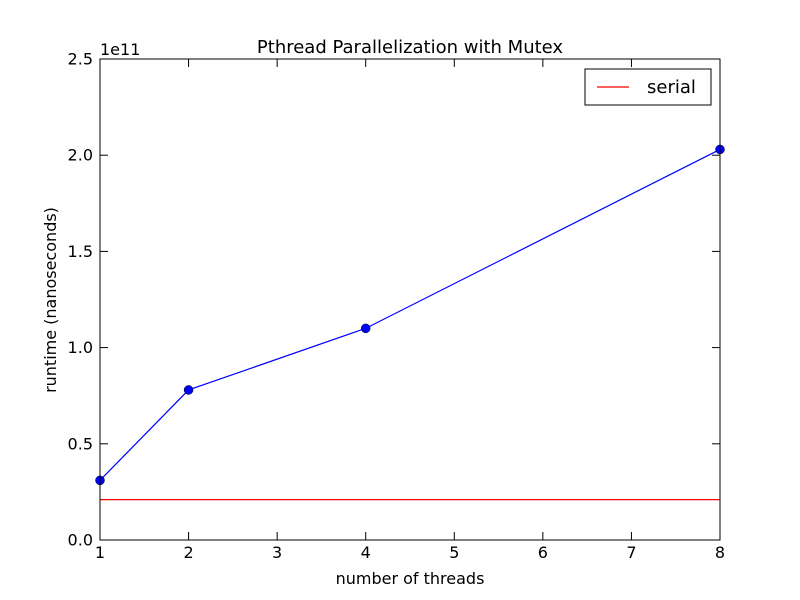  What do you see at coordinates (80, 155) in the screenshot?
I see `y-tick-label: 2.0` at bounding box center [80, 155].